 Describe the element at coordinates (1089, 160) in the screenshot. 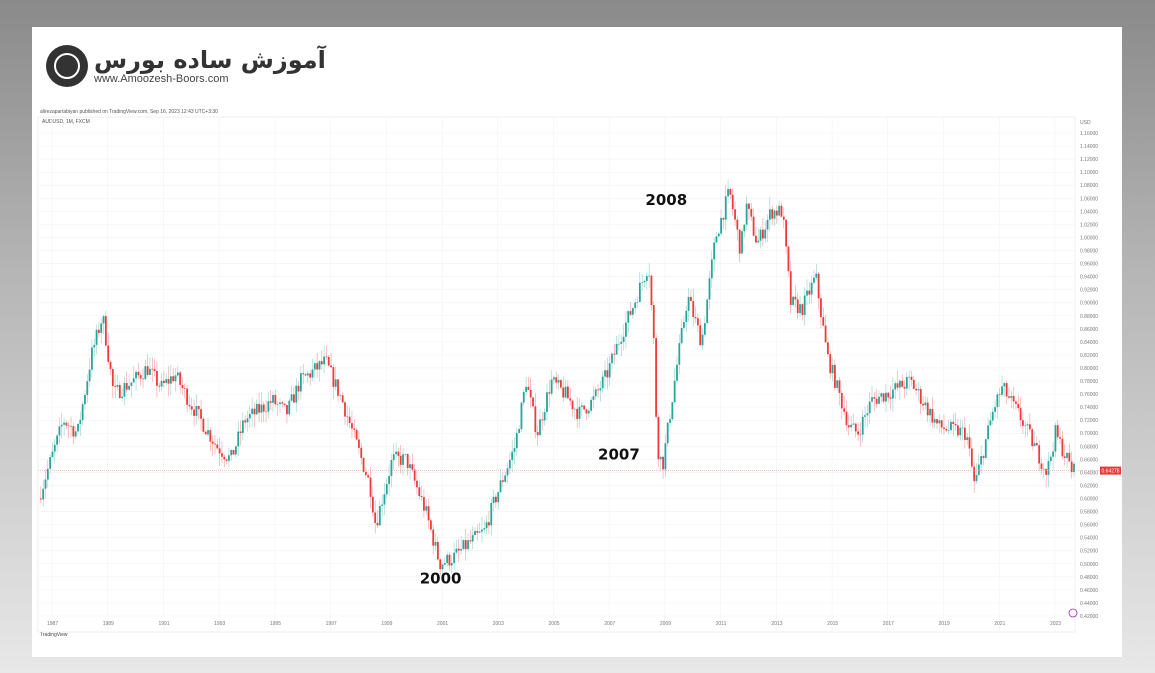

I see `y-tick-label: 1.12000` at that location.